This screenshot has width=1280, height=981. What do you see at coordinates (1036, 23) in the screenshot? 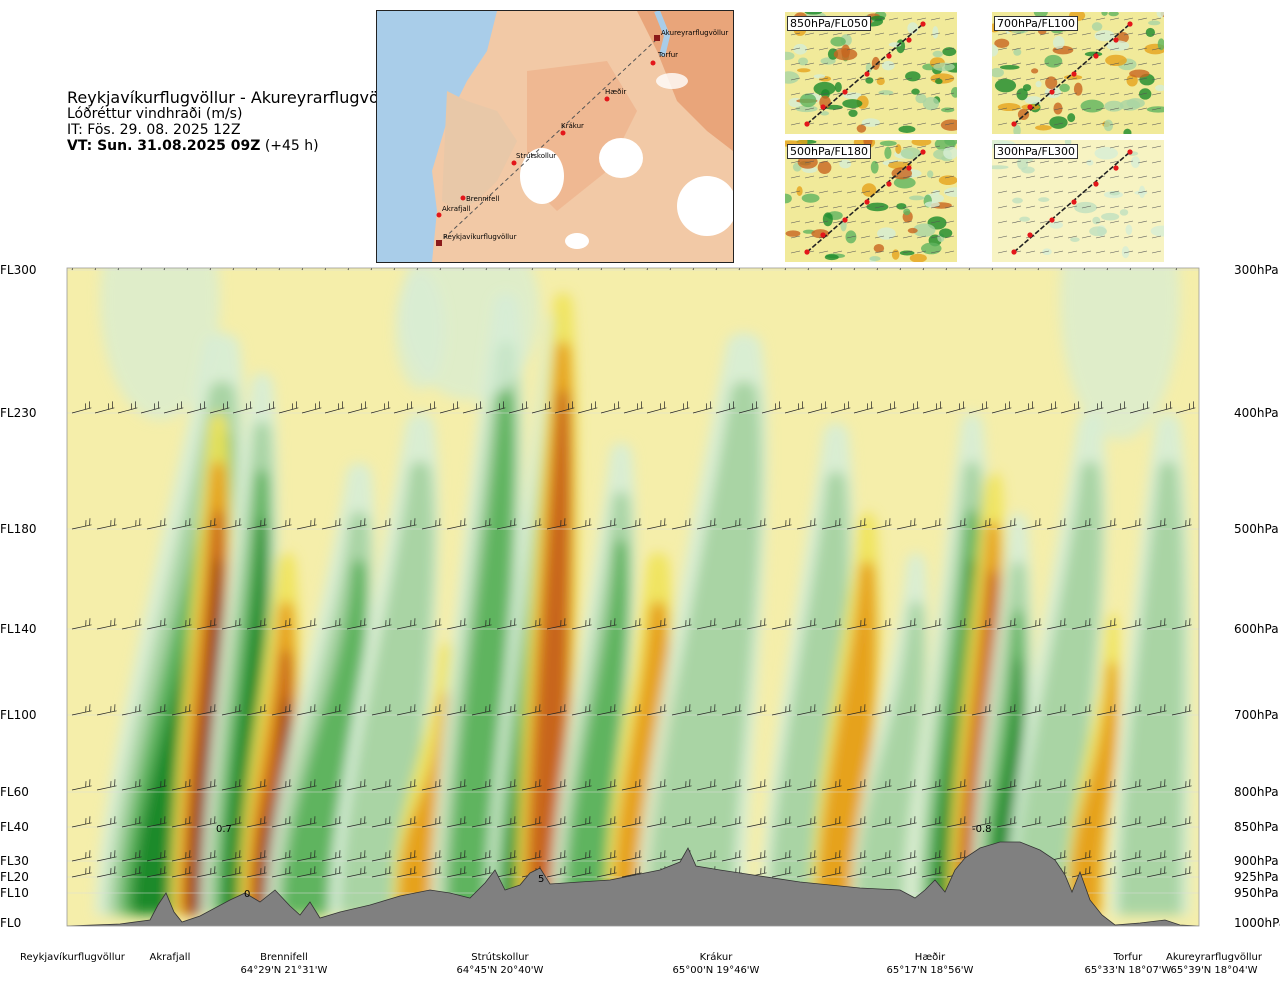
I see `panel-700-label: 700hPa/FL100` at bounding box center [1036, 23].